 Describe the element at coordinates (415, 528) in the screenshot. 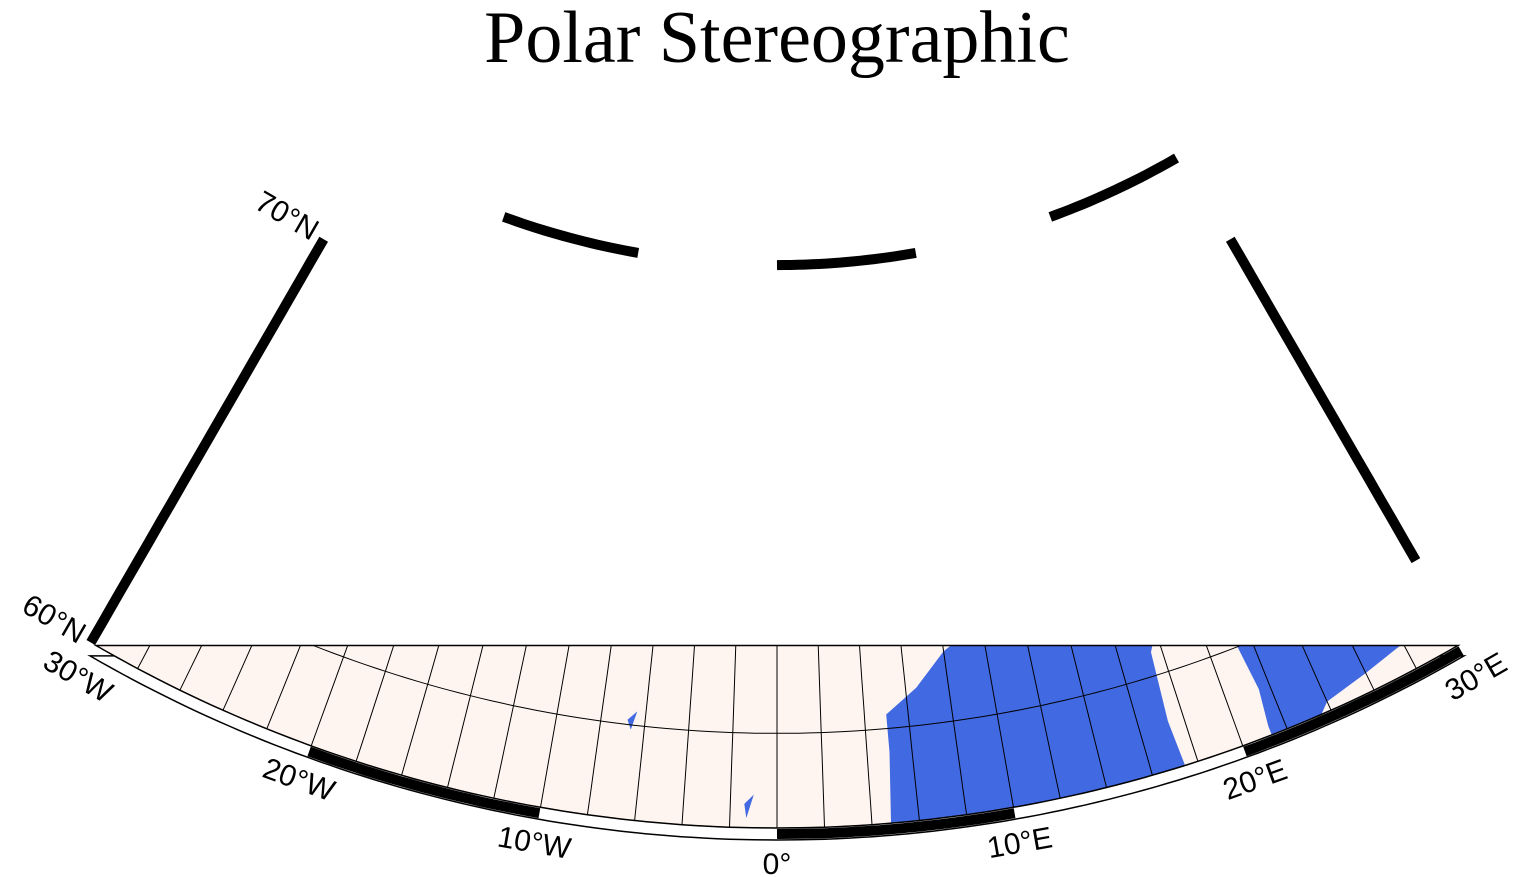

I see `iceland` at that location.